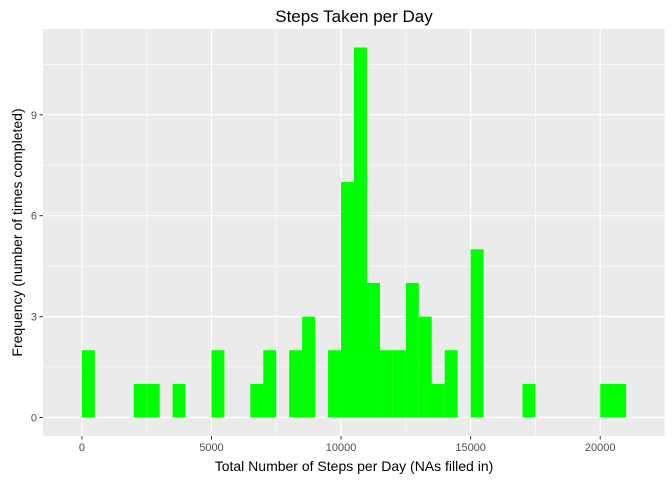 The height and width of the screenshot is (480, 672). Describe the element at coordinates (34, 419) in the screenshot. I see `y-tick-label: 0` at that location.